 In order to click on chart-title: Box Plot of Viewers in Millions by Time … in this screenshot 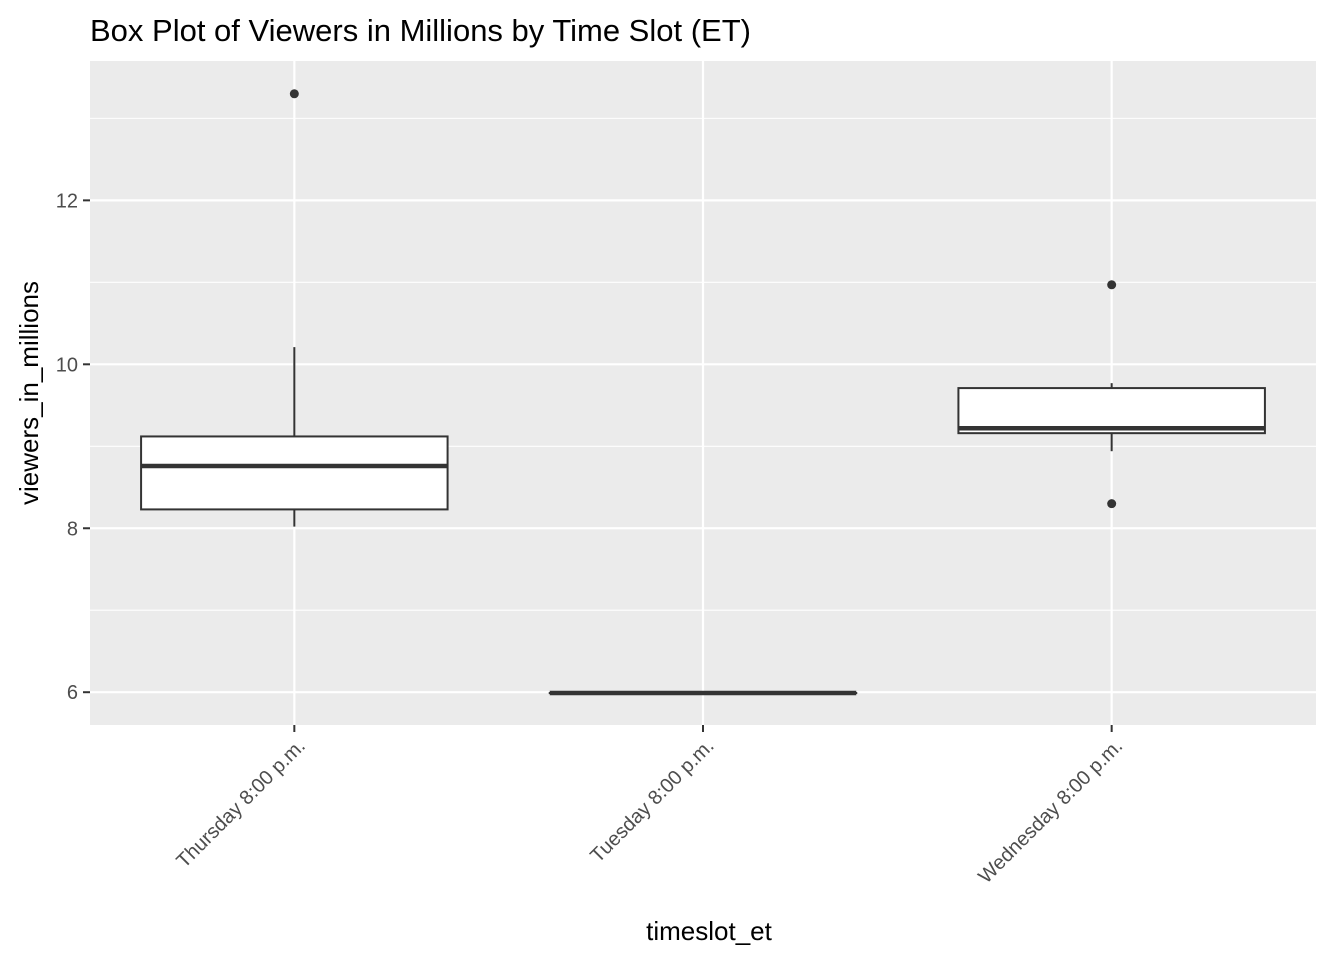, I will do `click(420, 30)`.